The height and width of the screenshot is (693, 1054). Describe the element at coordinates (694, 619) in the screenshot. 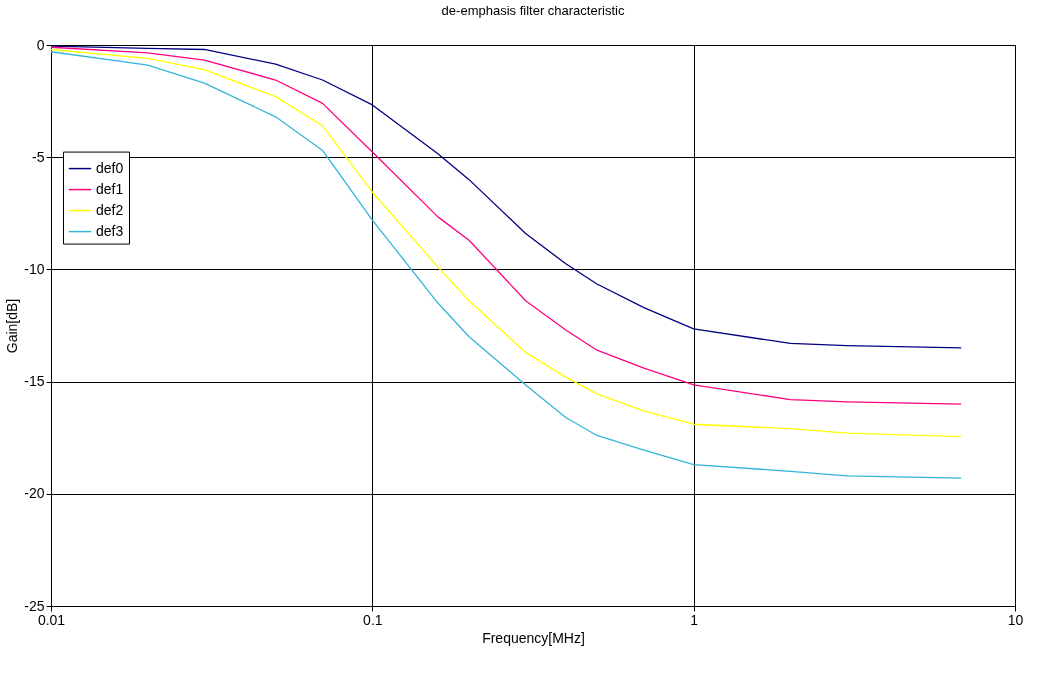

I see `x-tick-label: 1` at that location.